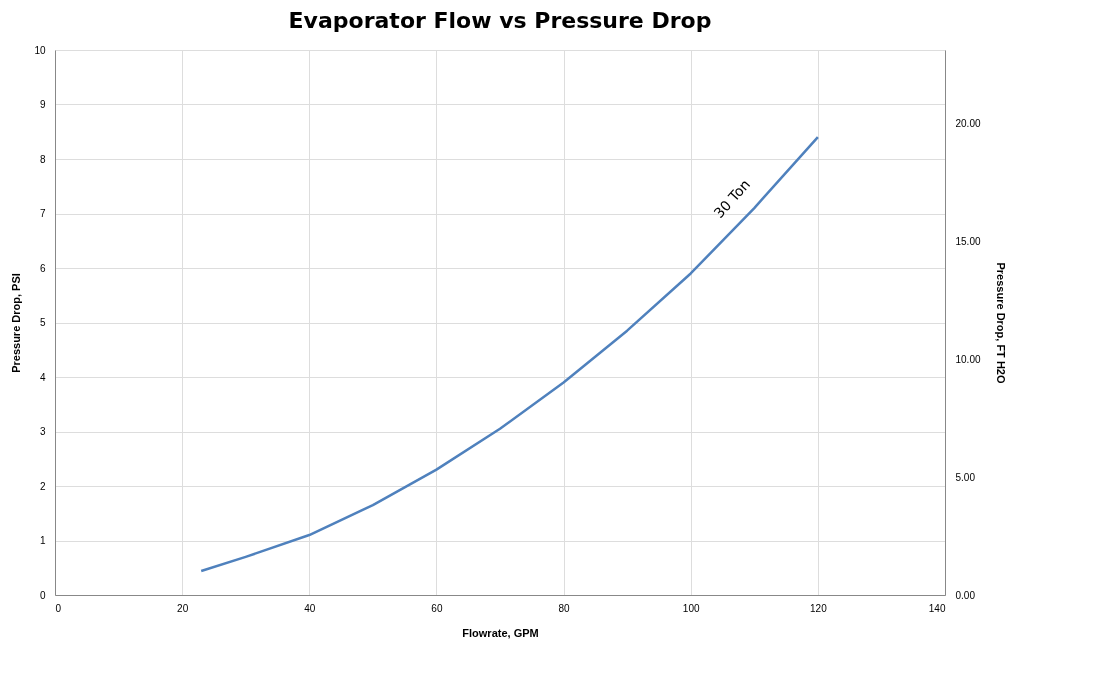 The height and width of the screenshot is (694, 1101). What do you see at coordinates (1000, 323) in the screenshot?
I see `y2-axis-title: Pressure Drop, FT H2O` at bounding box center [1000, 323].